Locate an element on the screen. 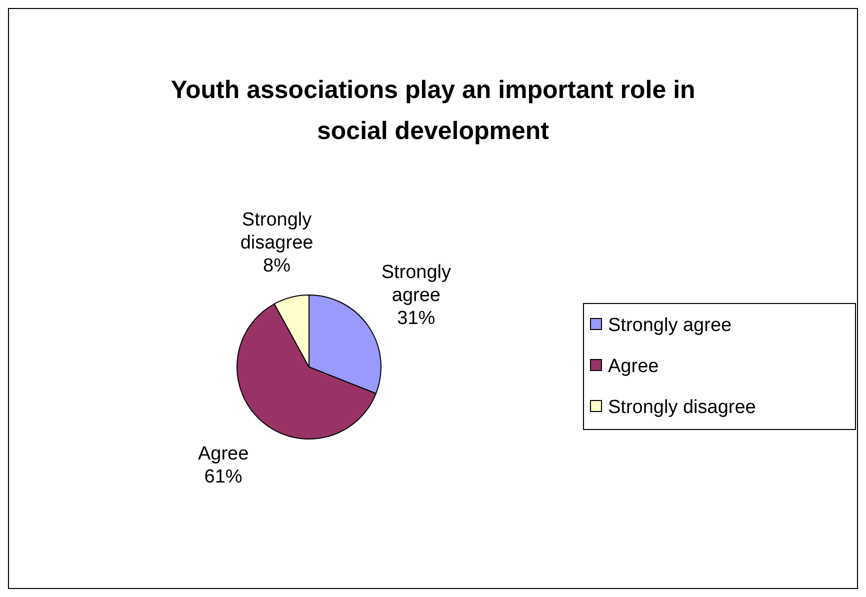  legend-label: Strongly disagree is located at coordinates (682, 407).